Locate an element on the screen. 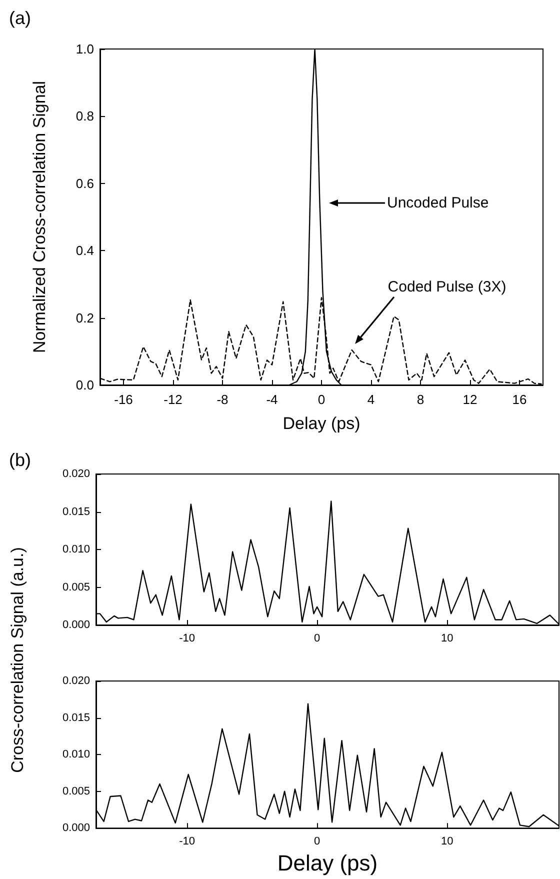 This screenshot has width=560, height=879. y-tick-label: 0.2 is located at coordinates (85, 318).